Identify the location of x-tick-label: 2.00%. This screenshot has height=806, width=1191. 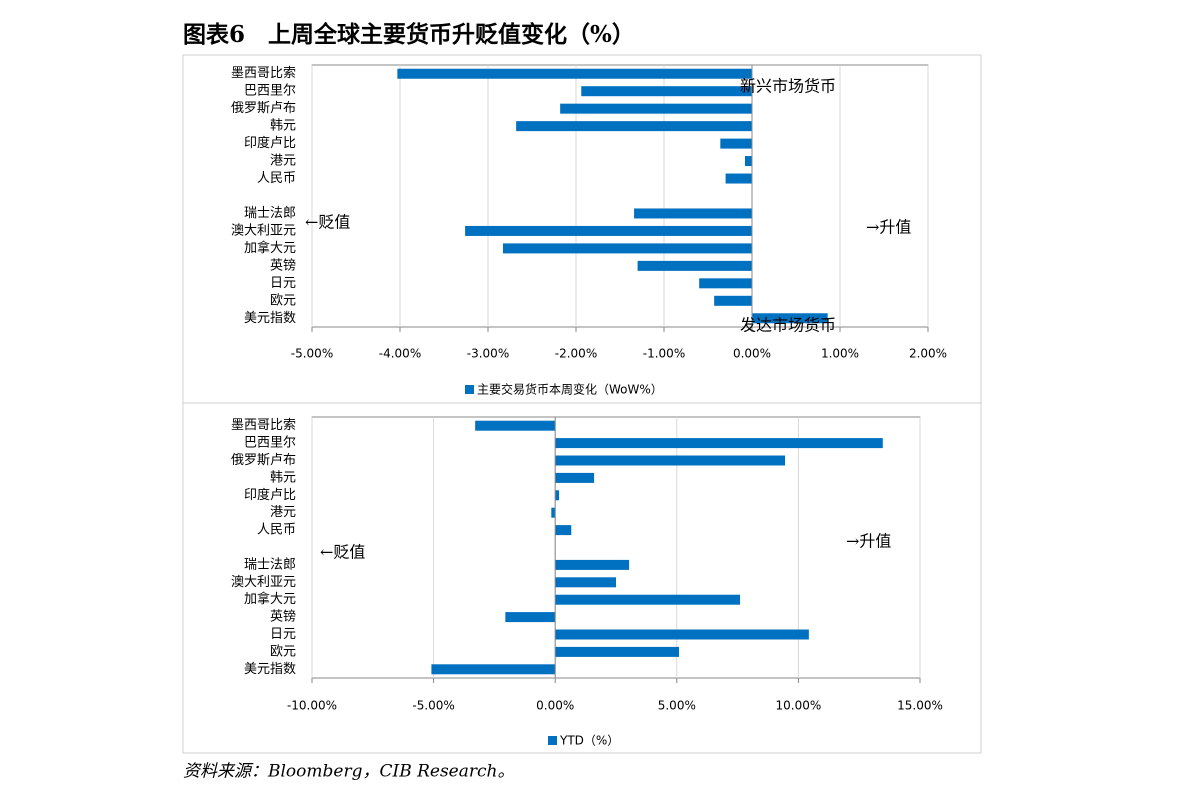
(928, 354).